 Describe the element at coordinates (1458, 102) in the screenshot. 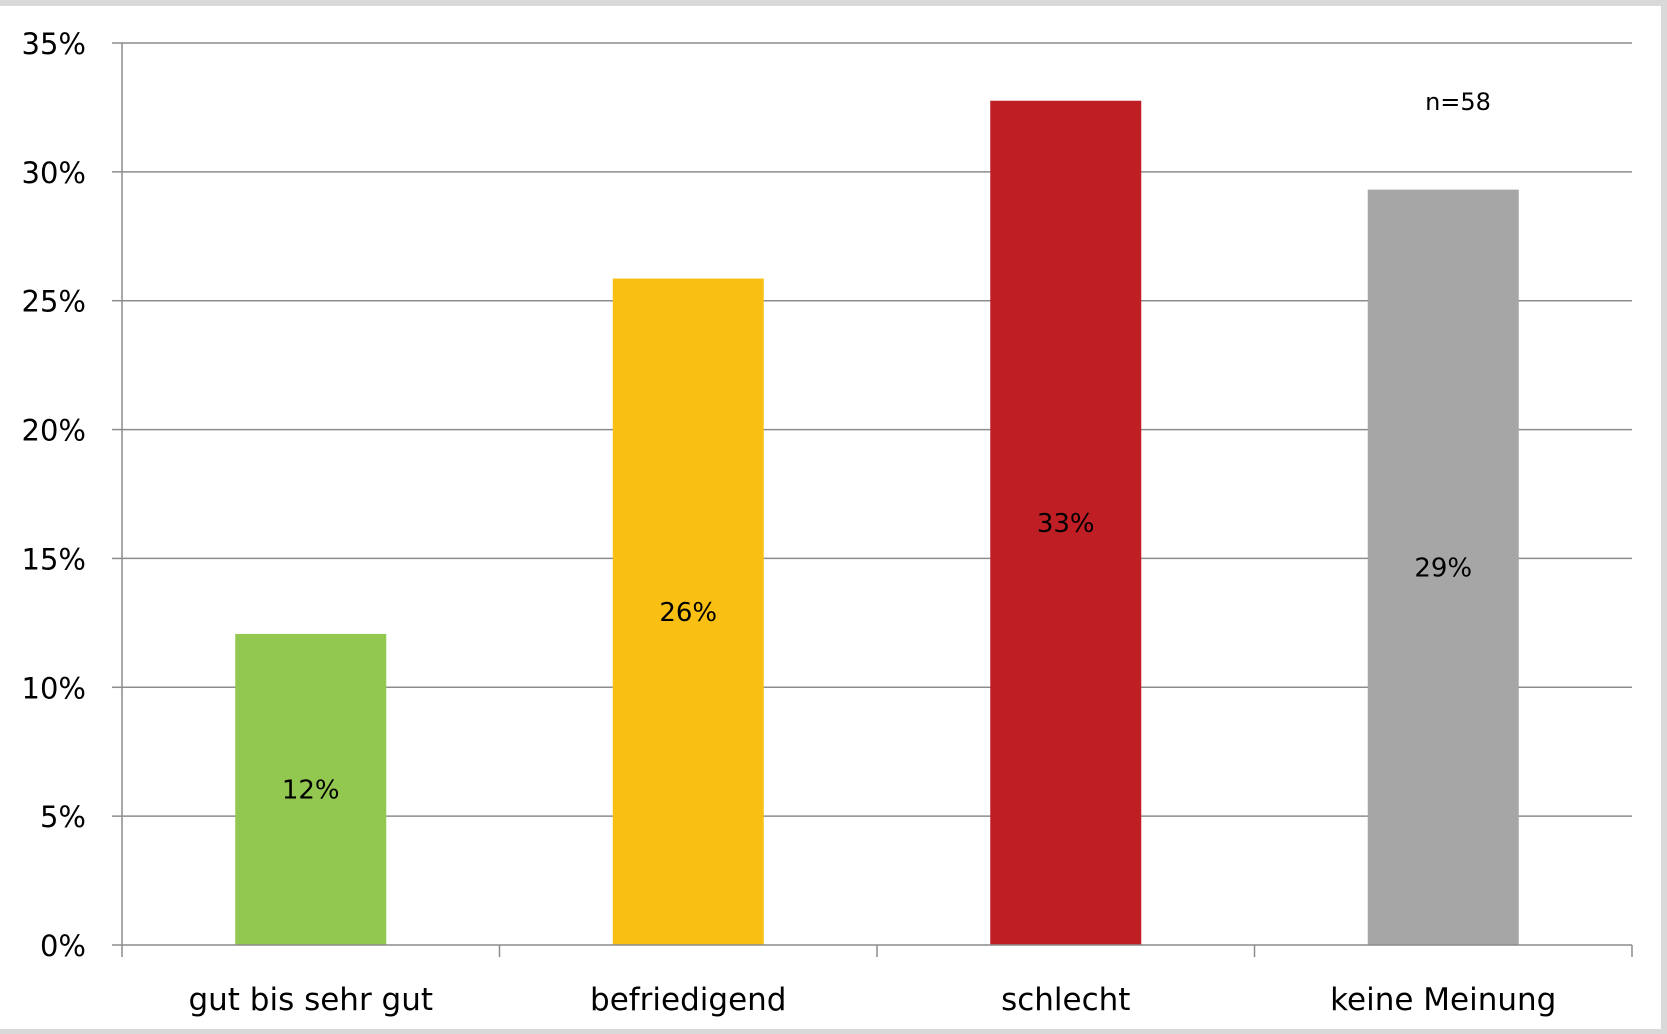

I see `sample-size-annotation: n=58` at that location.